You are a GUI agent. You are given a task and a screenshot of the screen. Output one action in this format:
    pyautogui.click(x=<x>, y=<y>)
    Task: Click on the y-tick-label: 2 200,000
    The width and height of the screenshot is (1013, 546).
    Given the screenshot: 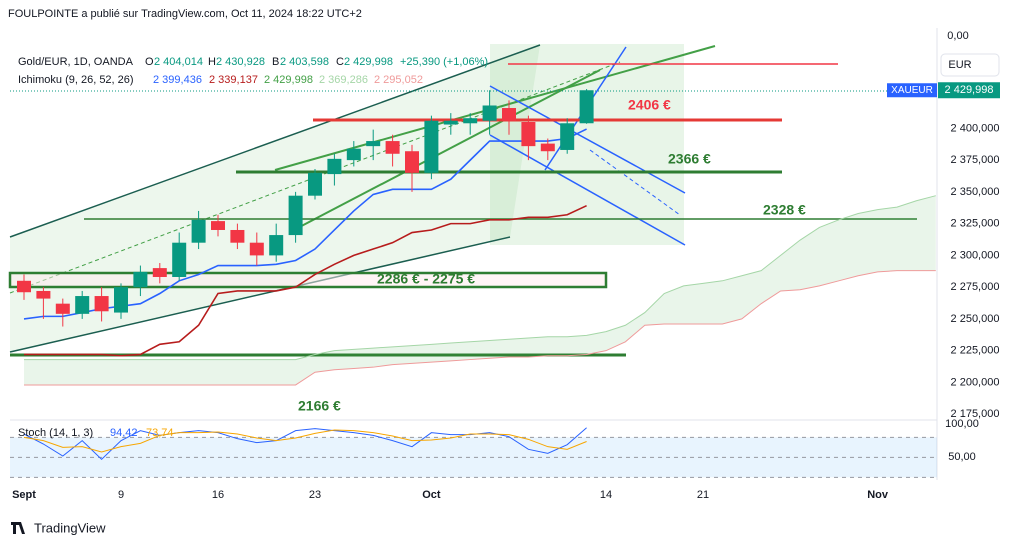 What is the action you would take?
    pyautogui.click(x=975, y=382)
    